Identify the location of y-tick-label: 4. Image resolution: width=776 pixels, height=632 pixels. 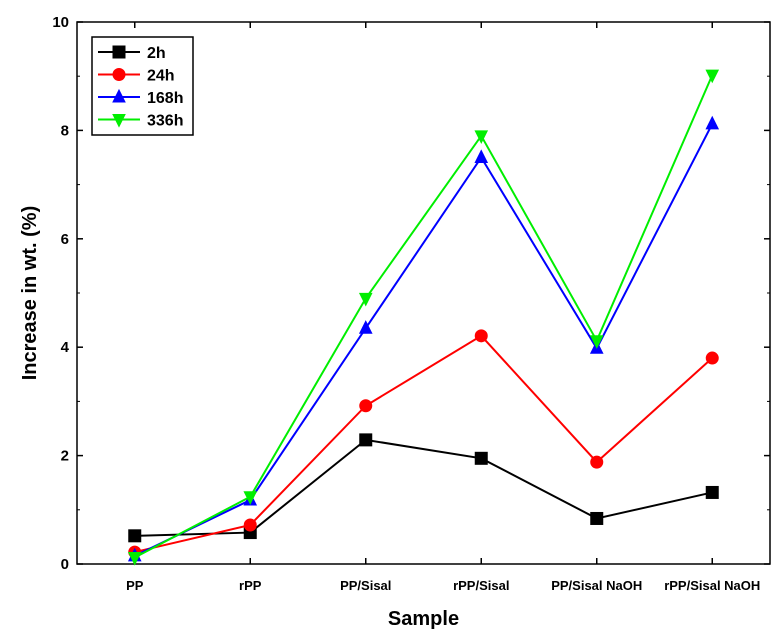
(65, 347).